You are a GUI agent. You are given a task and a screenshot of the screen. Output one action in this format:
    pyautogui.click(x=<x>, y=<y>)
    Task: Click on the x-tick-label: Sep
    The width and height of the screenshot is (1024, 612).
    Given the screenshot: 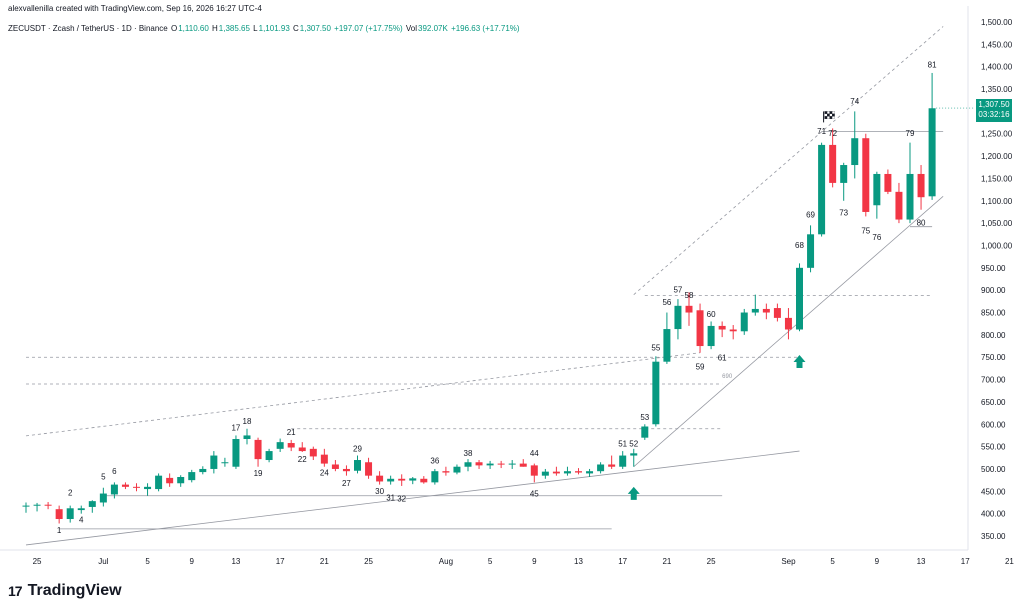 What is the action you would take?
    pyautogui.click(x=788, y=561)
    